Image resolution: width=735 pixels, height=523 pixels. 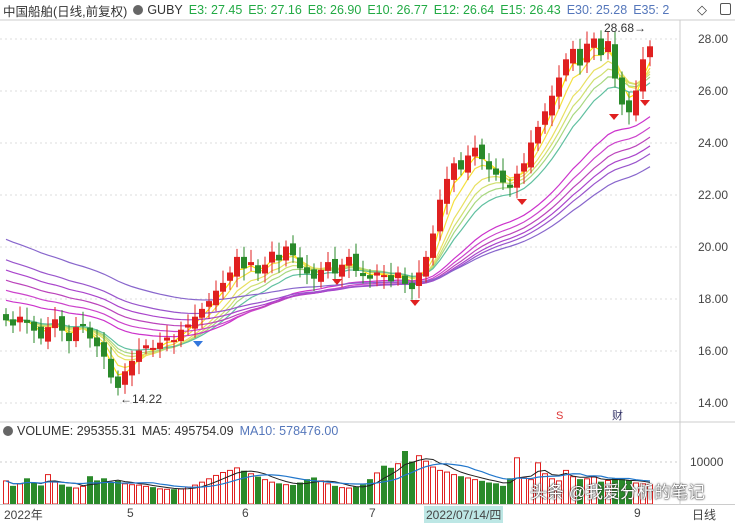 I want to click on panel-toggle-icon, so click(x=725, y=9).